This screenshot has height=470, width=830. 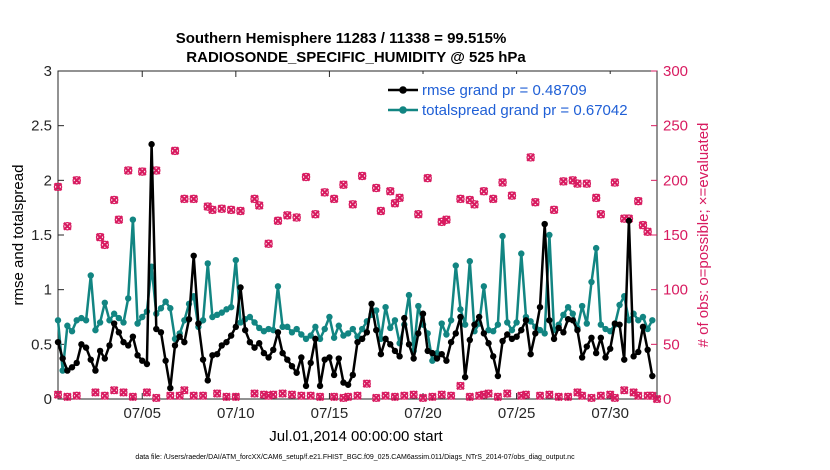 I want to click on y-tick-label: 0.5, so click(x=41, y=344).